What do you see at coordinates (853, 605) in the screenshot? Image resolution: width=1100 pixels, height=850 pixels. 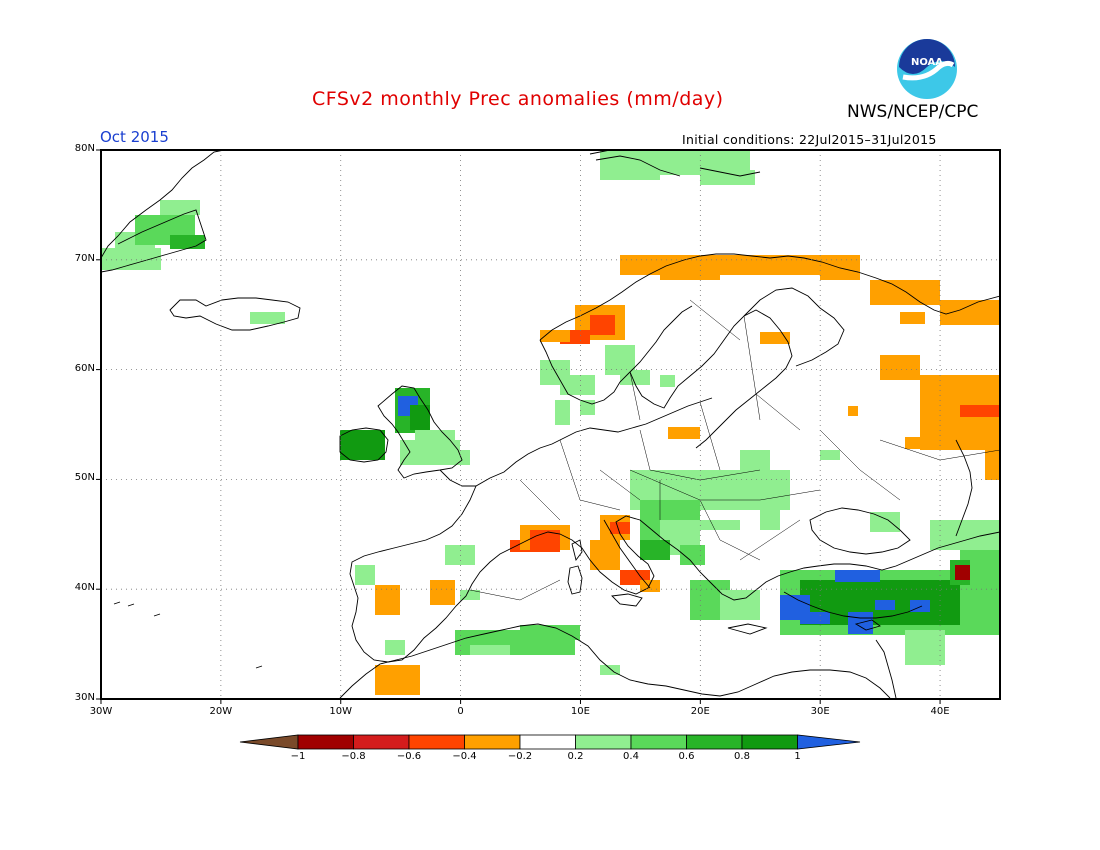 I see `coast-turkey` at bounding box center [853, 605].